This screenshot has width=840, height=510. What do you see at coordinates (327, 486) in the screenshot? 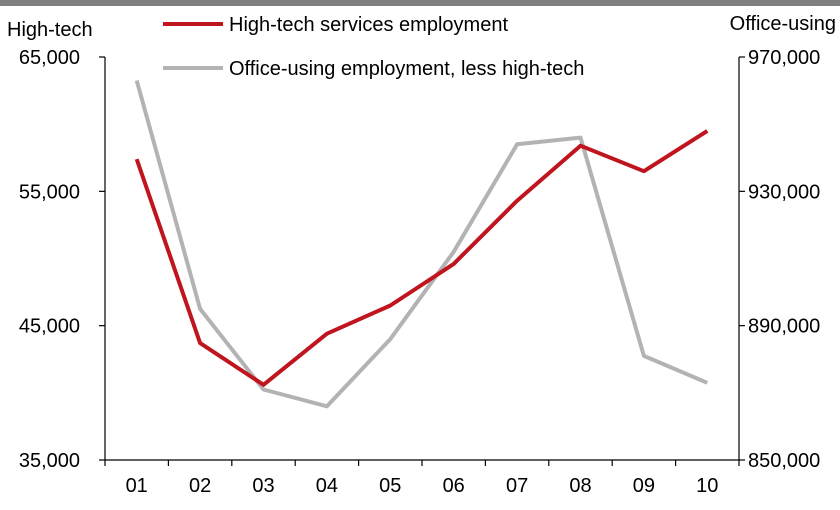
I see `x-tick-label: 04` at bounding box center [327, 486].